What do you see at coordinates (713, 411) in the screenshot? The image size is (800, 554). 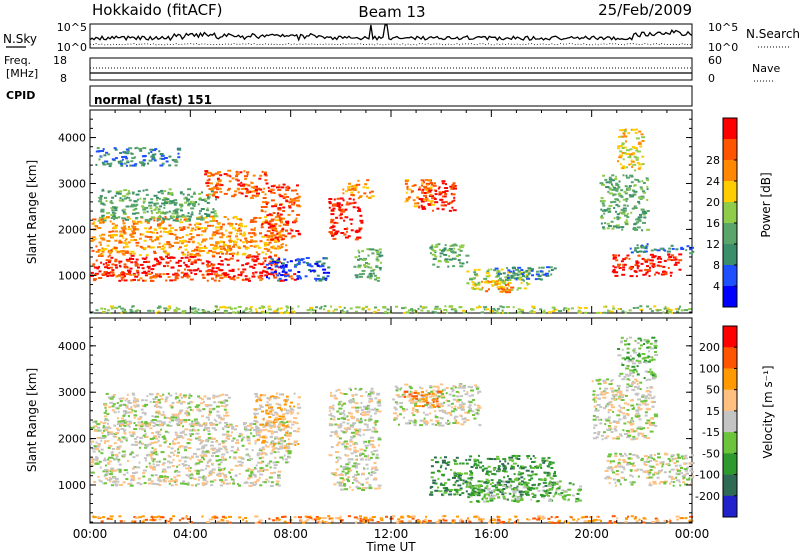 I see `velocity-colorbar-tick: 15` at bounding box center [713, 411].